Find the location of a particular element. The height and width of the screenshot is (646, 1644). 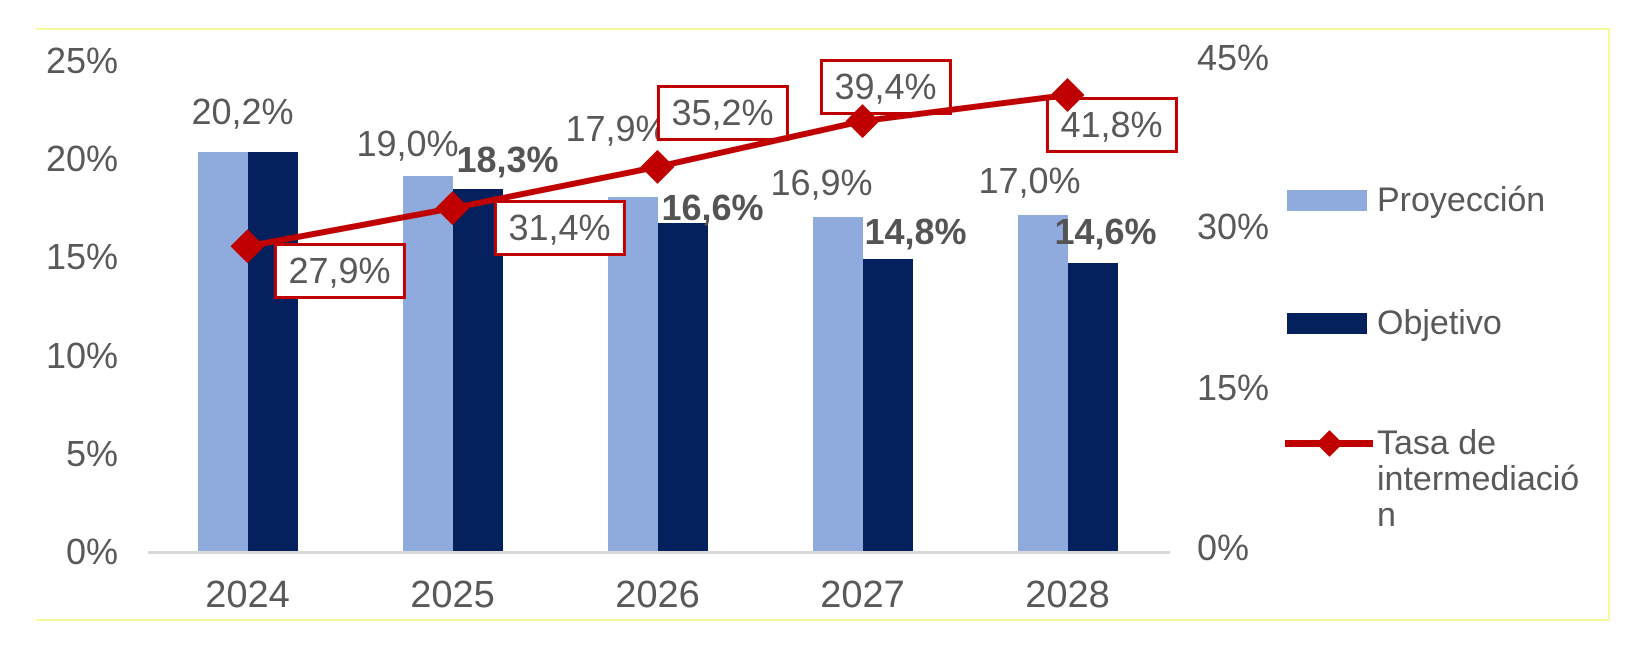

objetivo-data-label: 14,6% is located at coordinates (1105, 231).